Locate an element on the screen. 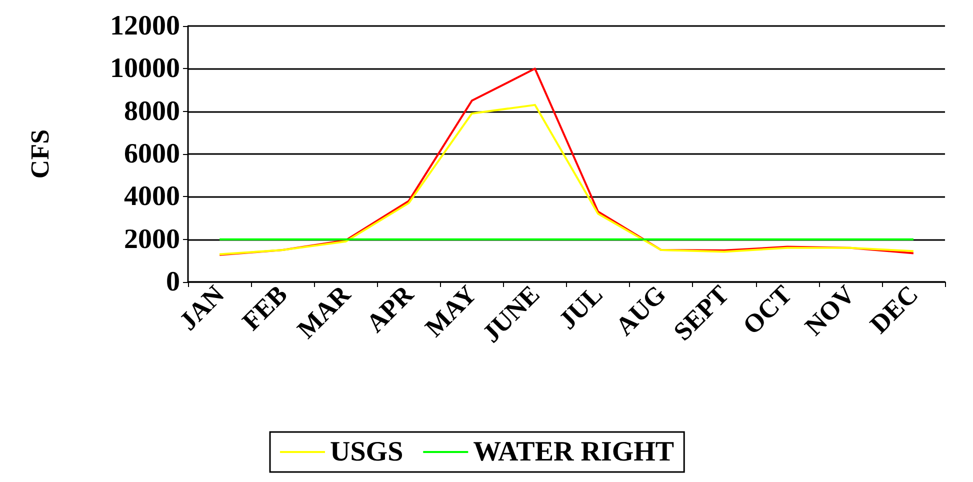  y-tick-label: 12000 is located at coordinates (145, 26).